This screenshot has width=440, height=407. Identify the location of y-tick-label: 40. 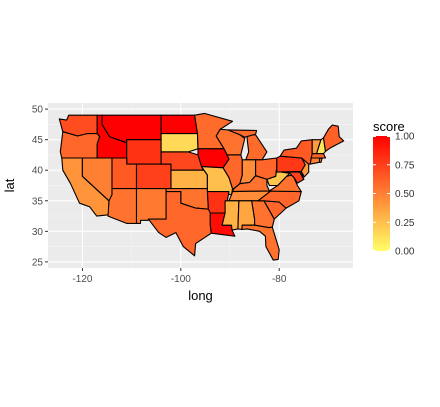
(38, 171).